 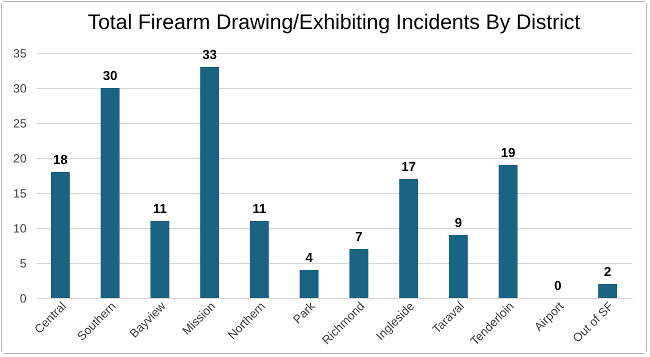 What do you see at coordinates (508, 152) in the screenshot?
I see `data-label: 19` at bounding box center [508, 152].